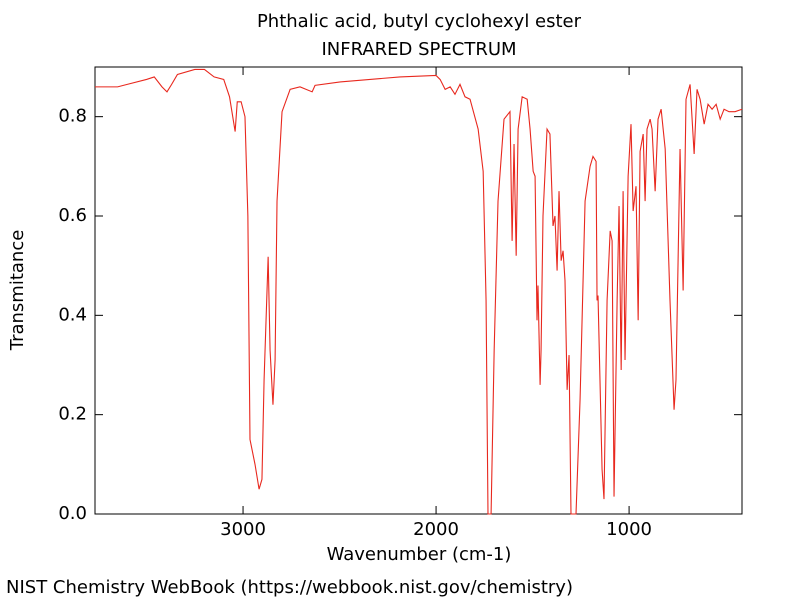 The height and width of the screenshot is (600, 800). I want to click on y-tick-label: 0.0, so click(72, 513).